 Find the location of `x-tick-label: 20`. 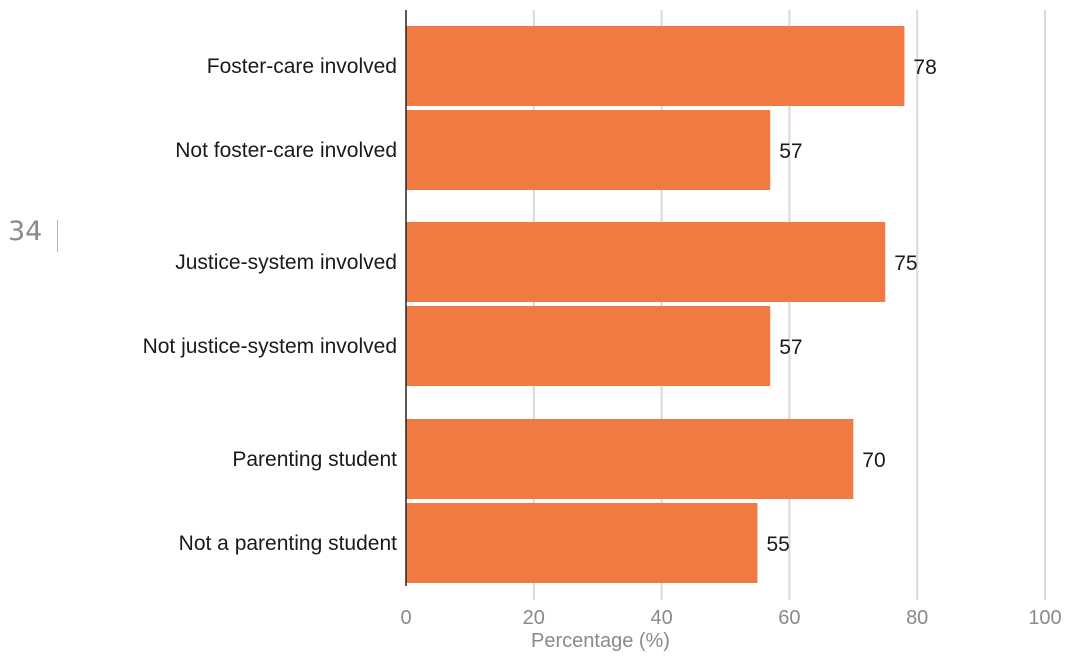

x-tick-label: 20 is located at coordinates (534, 618).